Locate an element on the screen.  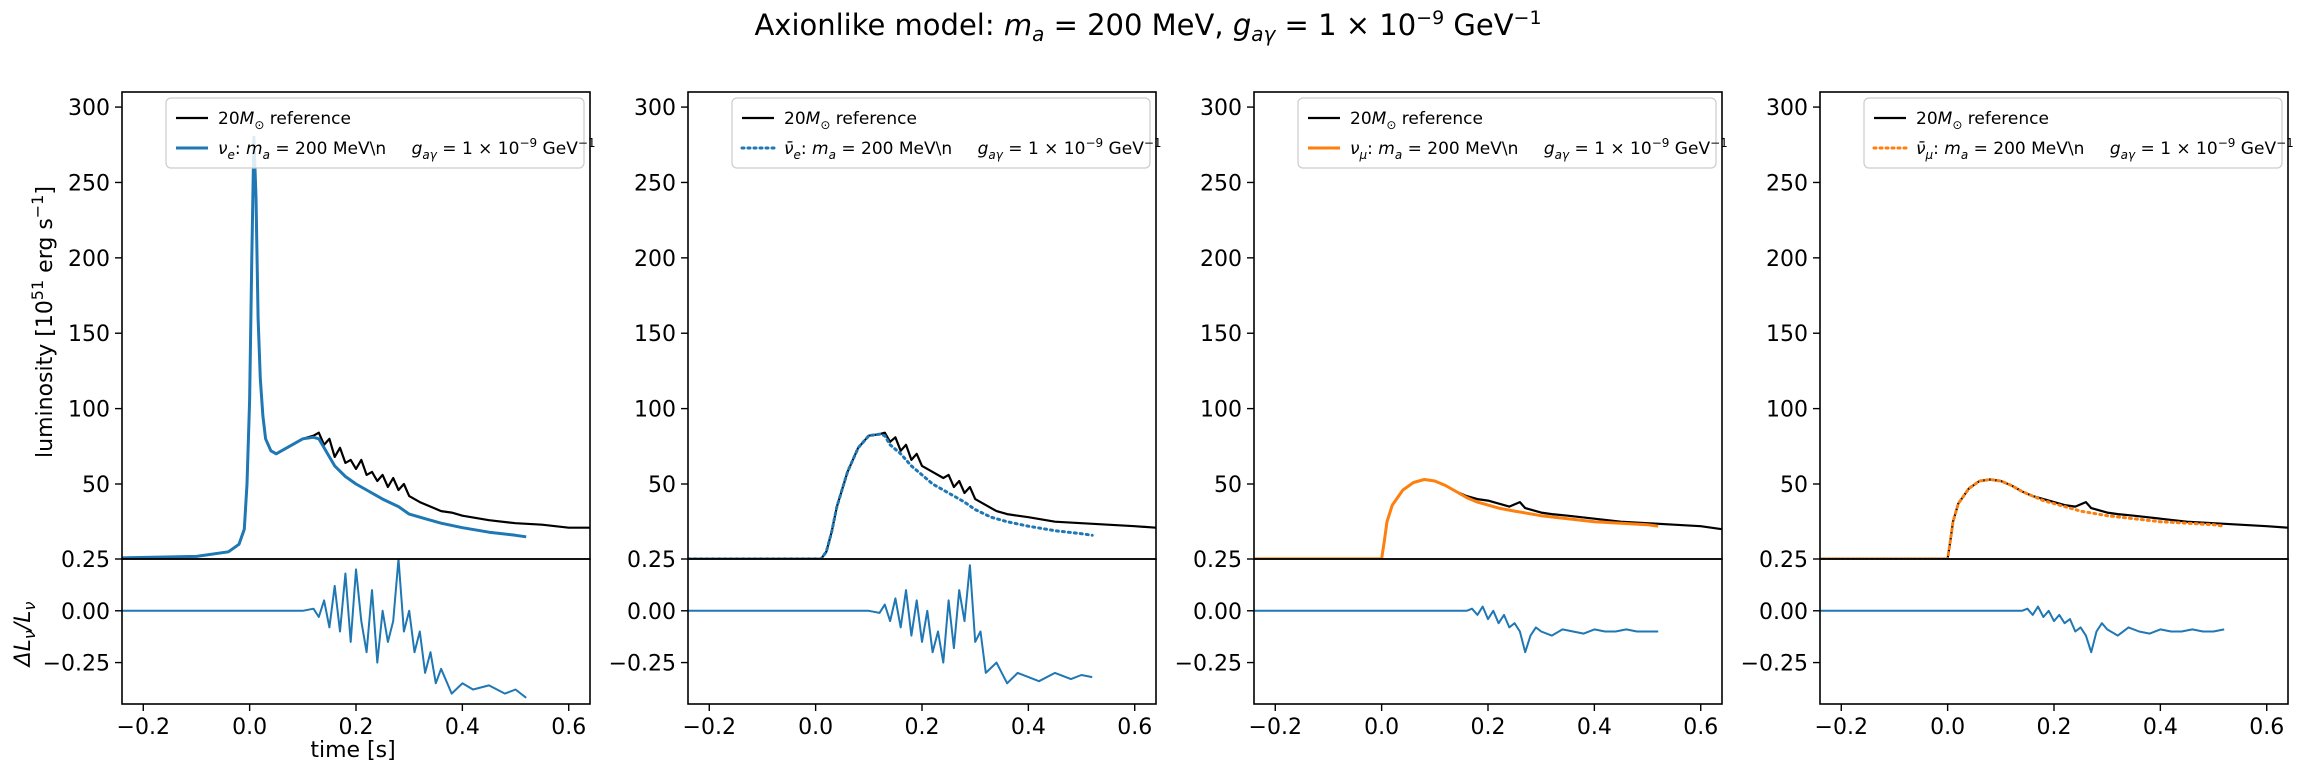
legend-label-model: νe: ma = 200 MeV\n gaγ = 1 × 10−9 GeV−1 is located at coordinates (407, 149).